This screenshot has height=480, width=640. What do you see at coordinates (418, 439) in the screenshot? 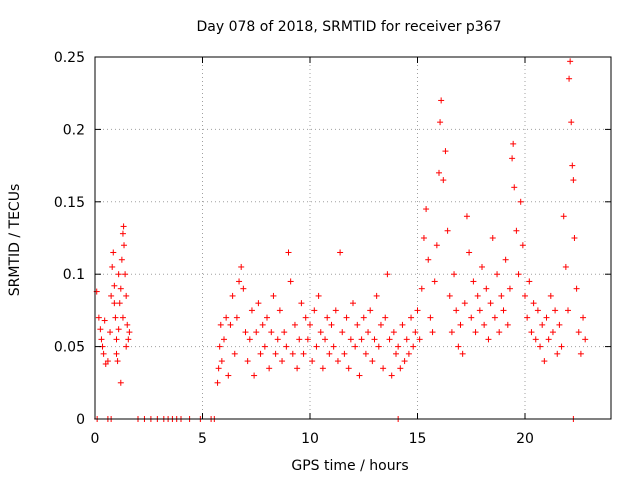
I see `x-tick-label: 15` at bounding box center [418, 439].